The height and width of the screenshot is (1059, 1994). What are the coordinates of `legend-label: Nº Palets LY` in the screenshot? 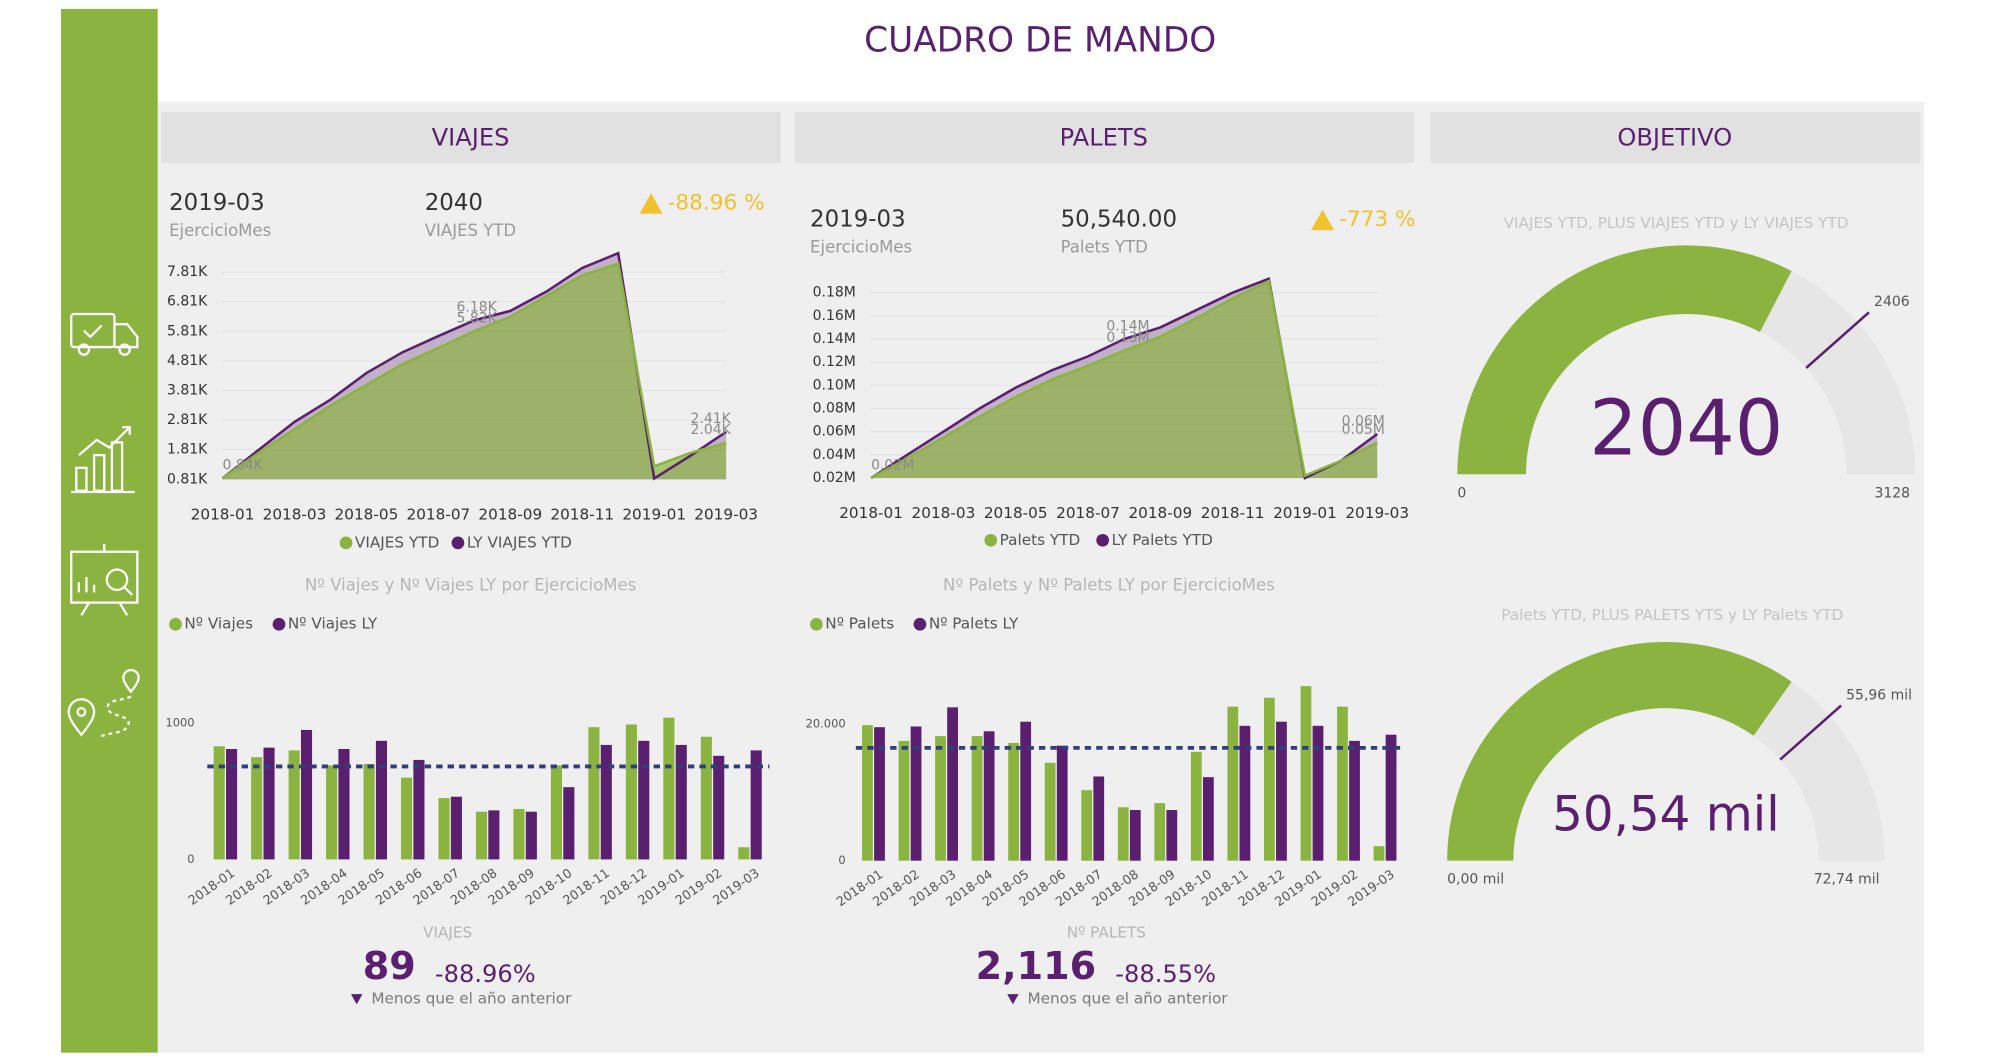 It's located at (974, 624).